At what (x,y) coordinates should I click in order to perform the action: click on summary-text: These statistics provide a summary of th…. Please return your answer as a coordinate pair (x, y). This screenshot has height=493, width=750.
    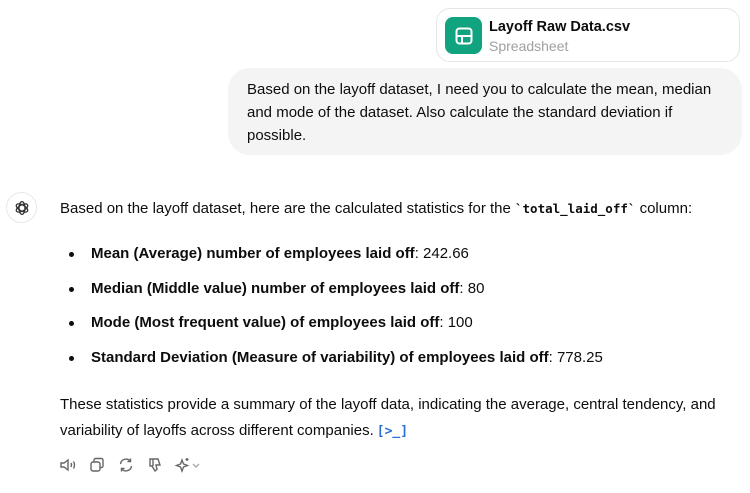
    Looking at the image, I should click on (388, 417).